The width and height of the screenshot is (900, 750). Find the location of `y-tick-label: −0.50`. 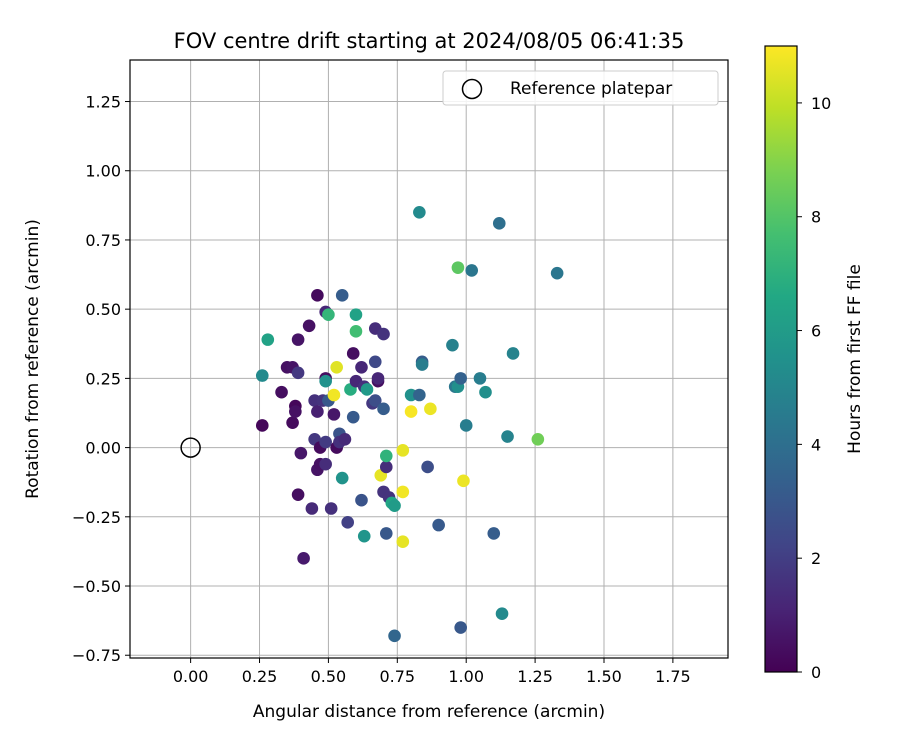

y-tick-label: −0.50 is located at coordinates (96, 586).